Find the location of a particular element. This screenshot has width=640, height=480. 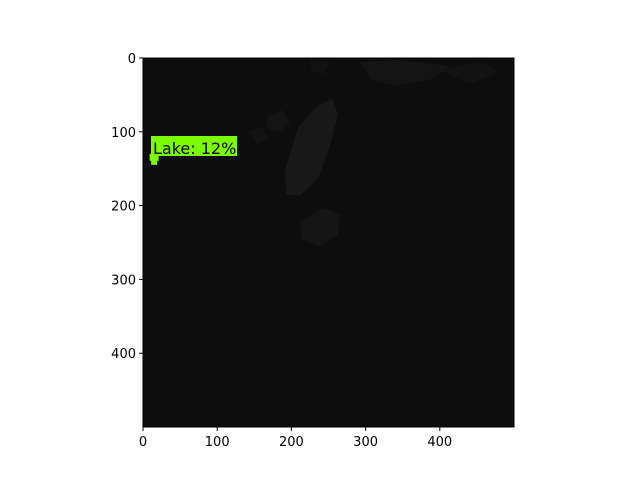

x-tick-label: 100 is located at coordinates (217, 442).